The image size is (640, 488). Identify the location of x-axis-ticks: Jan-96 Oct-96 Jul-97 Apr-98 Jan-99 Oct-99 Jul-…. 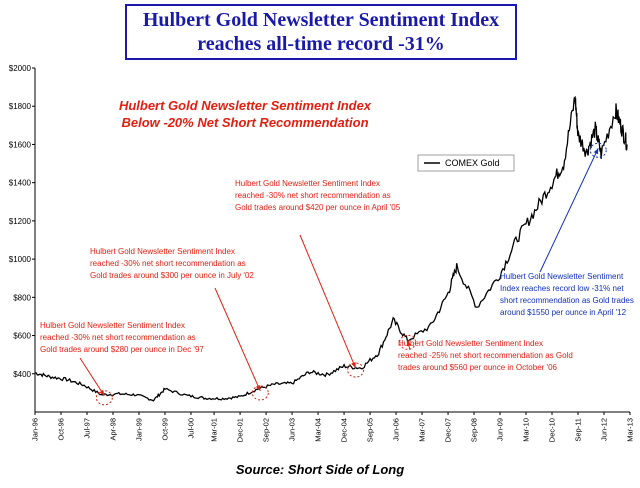
(333, 427).